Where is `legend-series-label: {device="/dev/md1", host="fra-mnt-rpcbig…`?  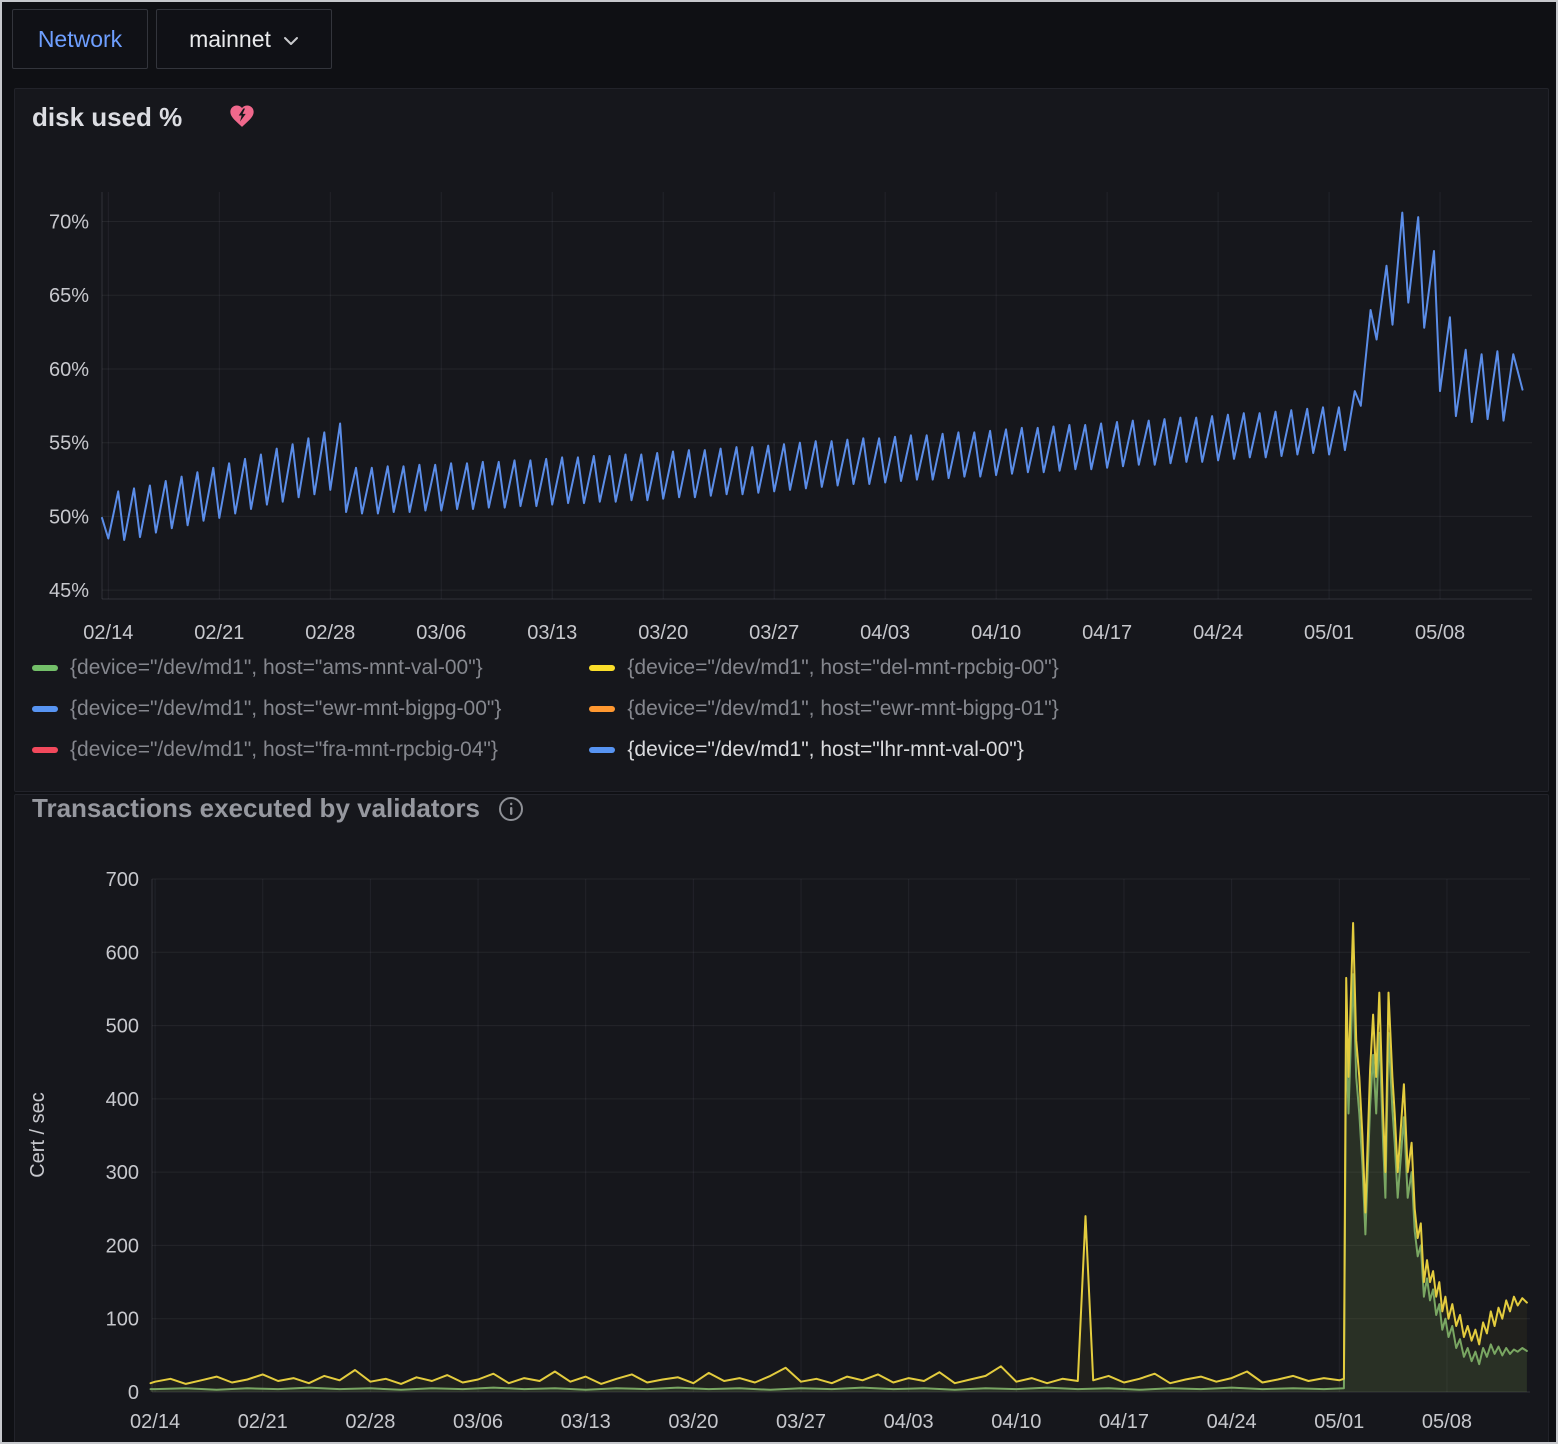
legend-series-label: {device="/dev/md1", host="fra-mnt-rpcbig… is located at coordinates (284, 749).